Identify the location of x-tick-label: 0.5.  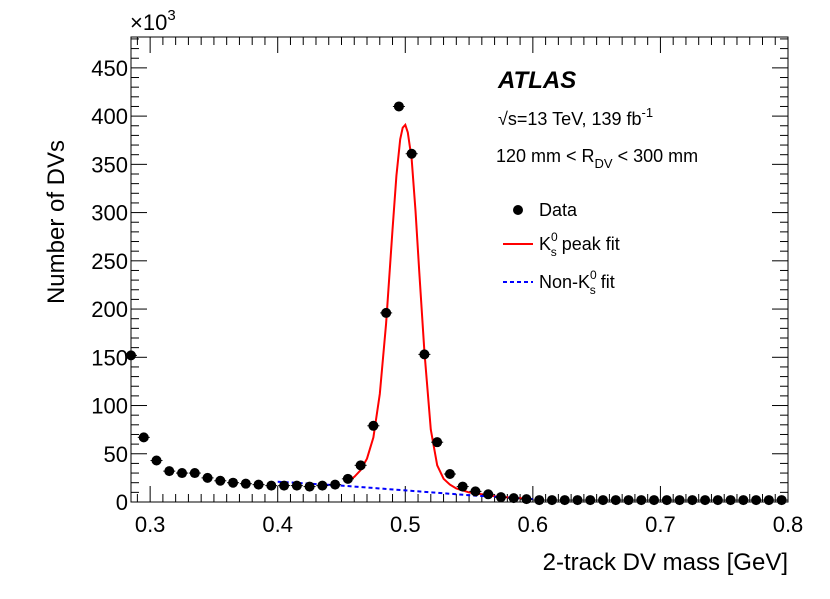
(405, 524).